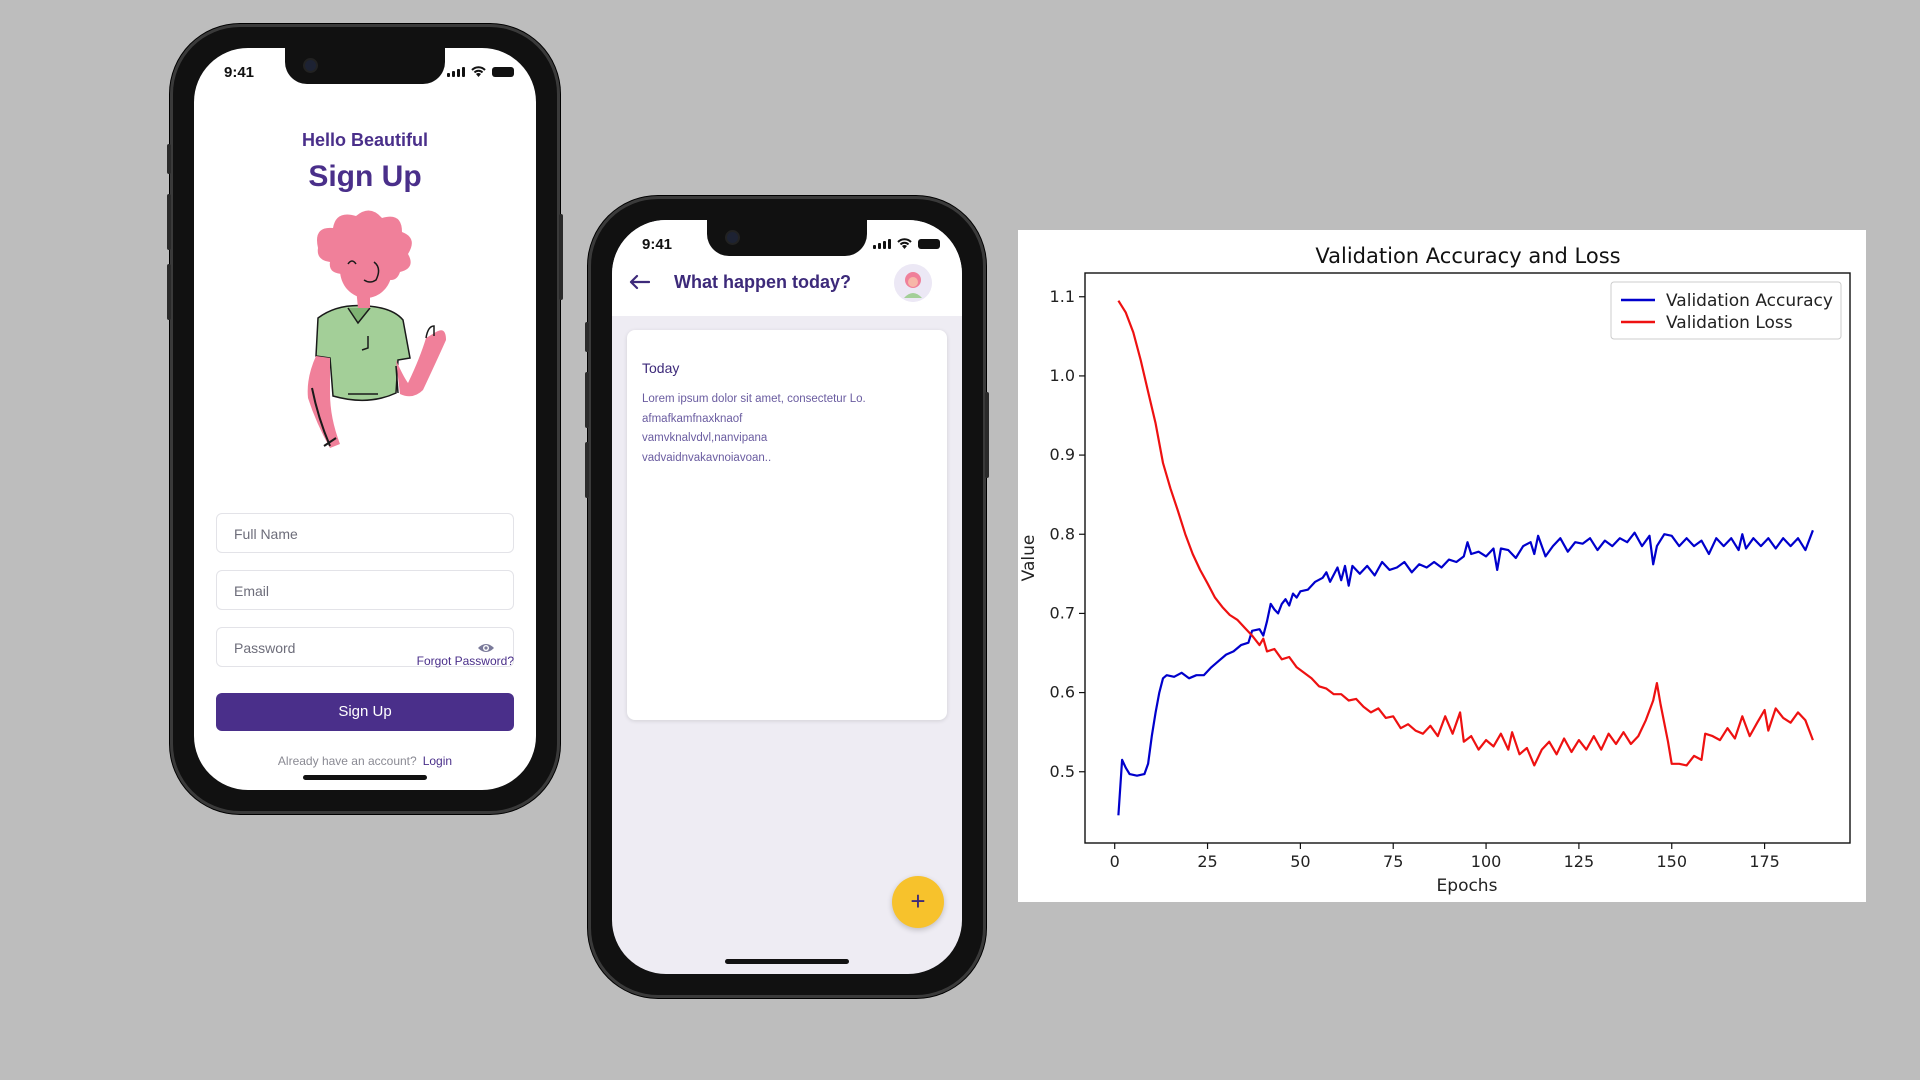 The height and width of the screenshot is (1080, 1920). What do you see at coordinates (1764, 861) in the screenshot?
I see `x-tick-label: 175` at bounding box center [1764, 861].